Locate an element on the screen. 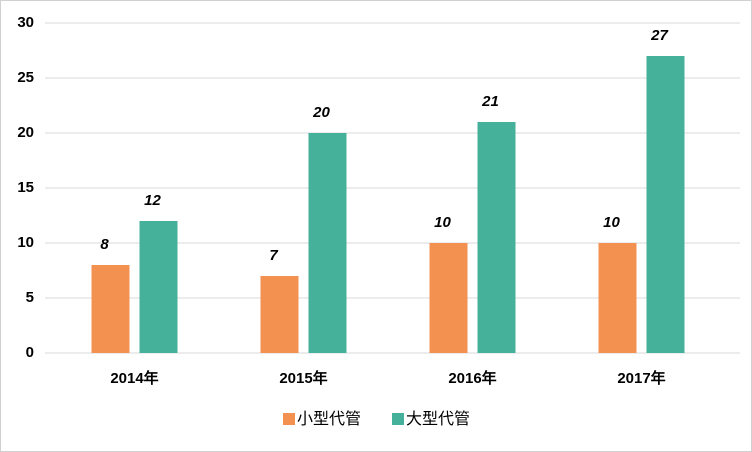  value-label: 8 is located at coordinates (104, 244).